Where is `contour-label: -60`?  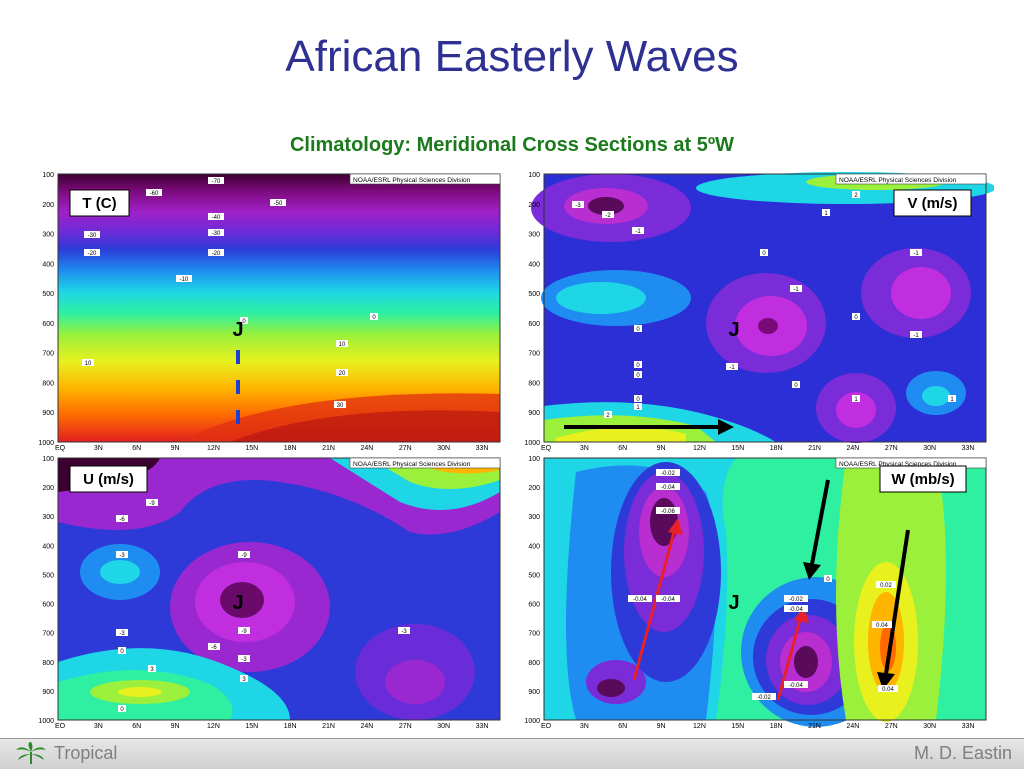 contour-label: -60 is located at coordinates (154, 193).